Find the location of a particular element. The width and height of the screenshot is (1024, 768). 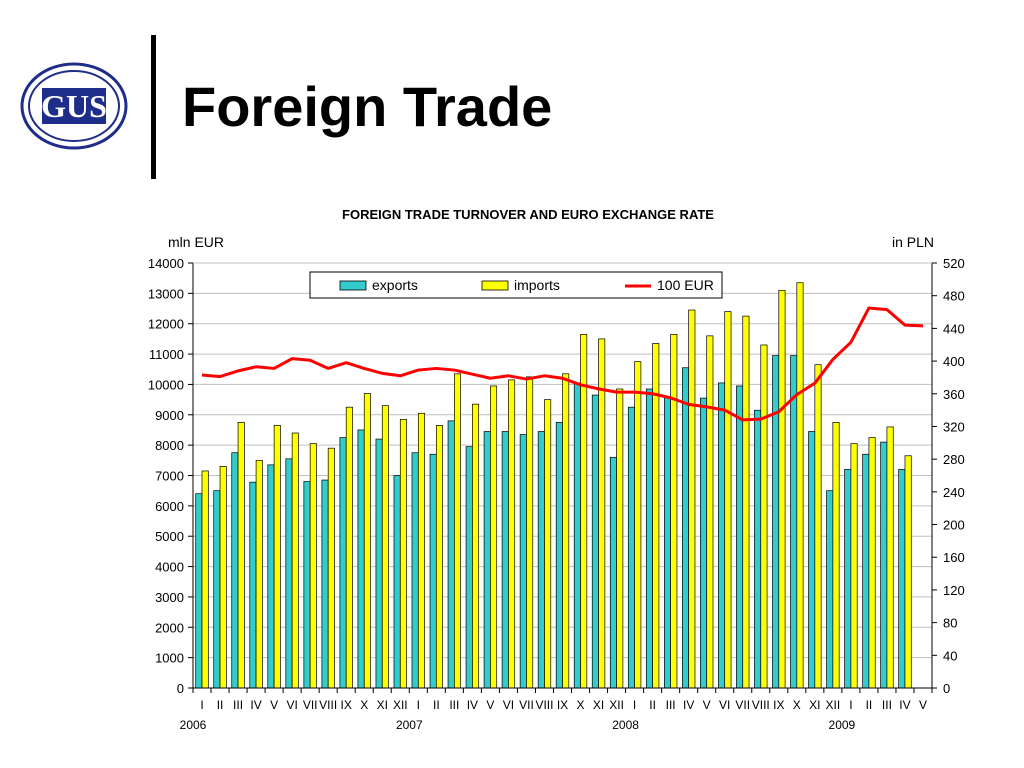

legend-exports-swatch is located at coordinates (353, 285).